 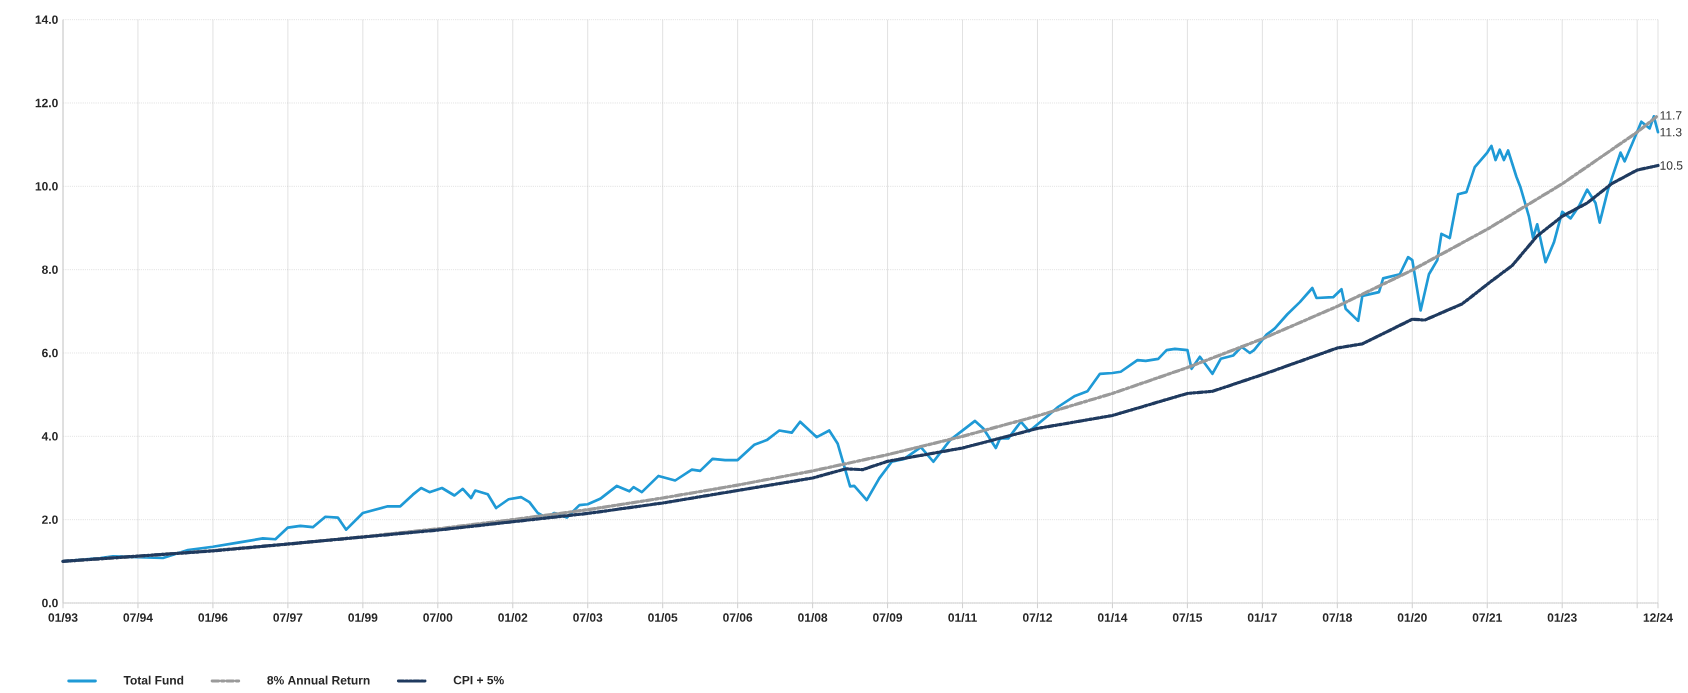 I want to click on x-tick-label: 07/12, so click(x=1037, y=617).